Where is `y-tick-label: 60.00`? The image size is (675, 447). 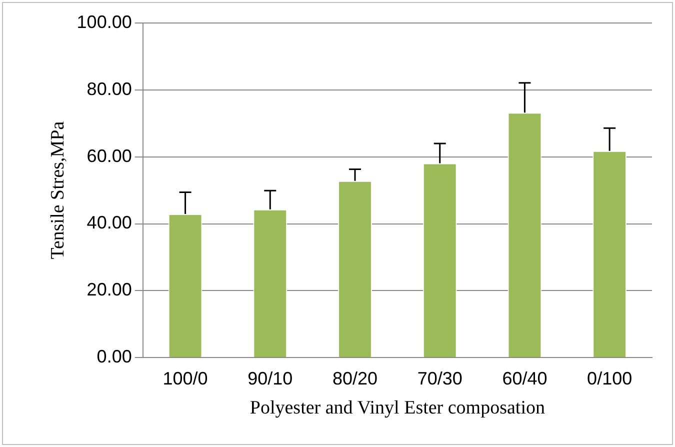 y-tick-label: 60.00 is located at coordinates (109, 156).